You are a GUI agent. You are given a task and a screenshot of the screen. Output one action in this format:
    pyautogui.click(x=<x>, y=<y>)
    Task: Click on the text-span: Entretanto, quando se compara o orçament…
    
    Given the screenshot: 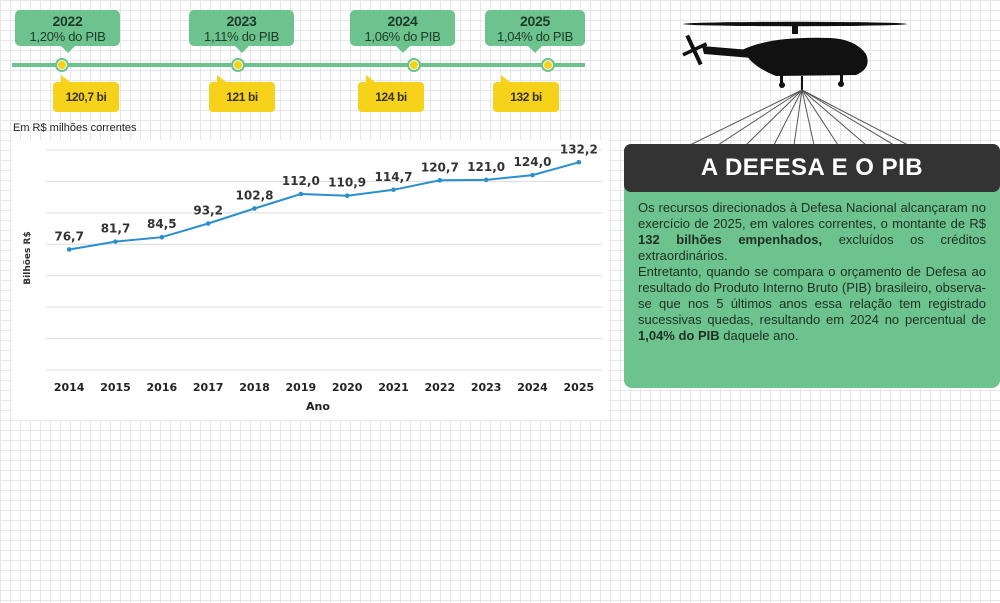 What is the action you would take?
    pyautogui.click(x=812, y=295)
    